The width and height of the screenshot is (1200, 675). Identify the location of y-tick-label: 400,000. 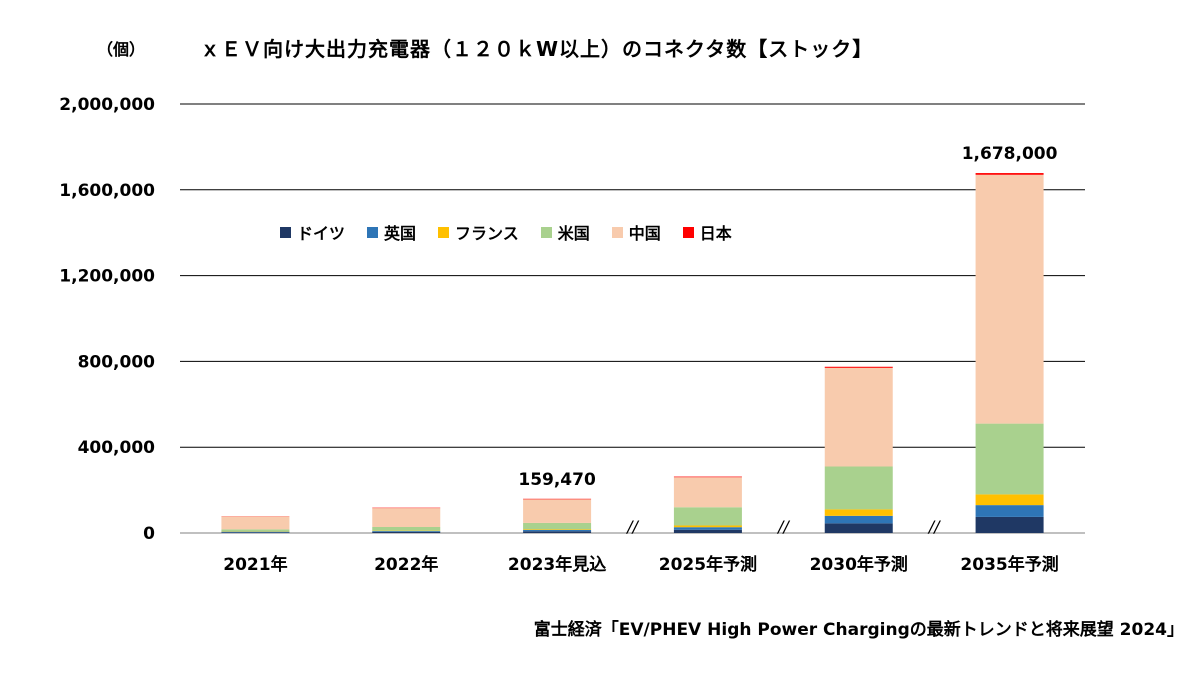
(117, 448).